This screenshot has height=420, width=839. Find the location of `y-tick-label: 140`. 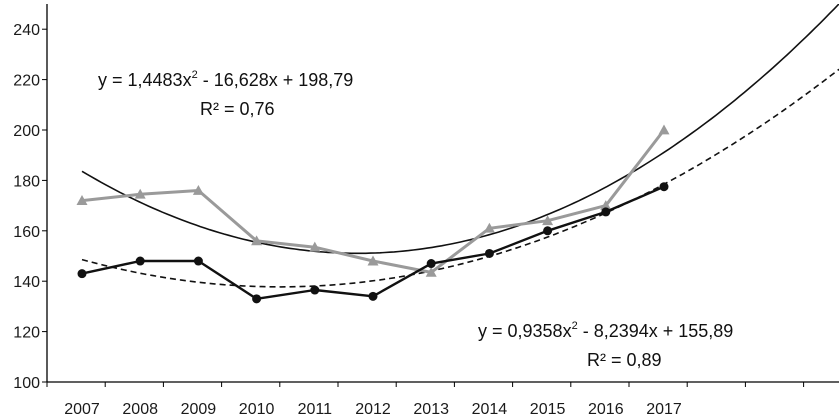

y-tick-label: 140 is located at coordinates (26, 282).